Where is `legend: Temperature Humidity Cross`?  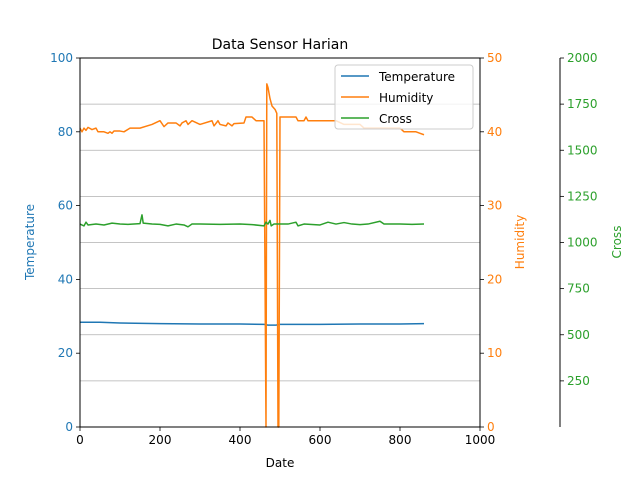 legend: Temperature Humidity Cross is located at coordinates (404, 97).